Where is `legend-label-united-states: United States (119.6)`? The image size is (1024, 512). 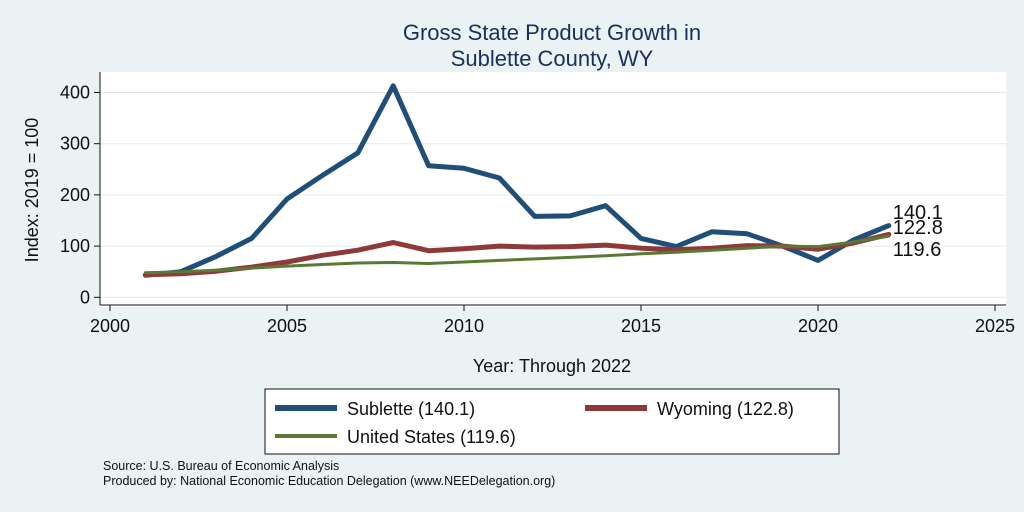 legend-label-united-states: United States (119.6) is located at coordinates (431, 437).